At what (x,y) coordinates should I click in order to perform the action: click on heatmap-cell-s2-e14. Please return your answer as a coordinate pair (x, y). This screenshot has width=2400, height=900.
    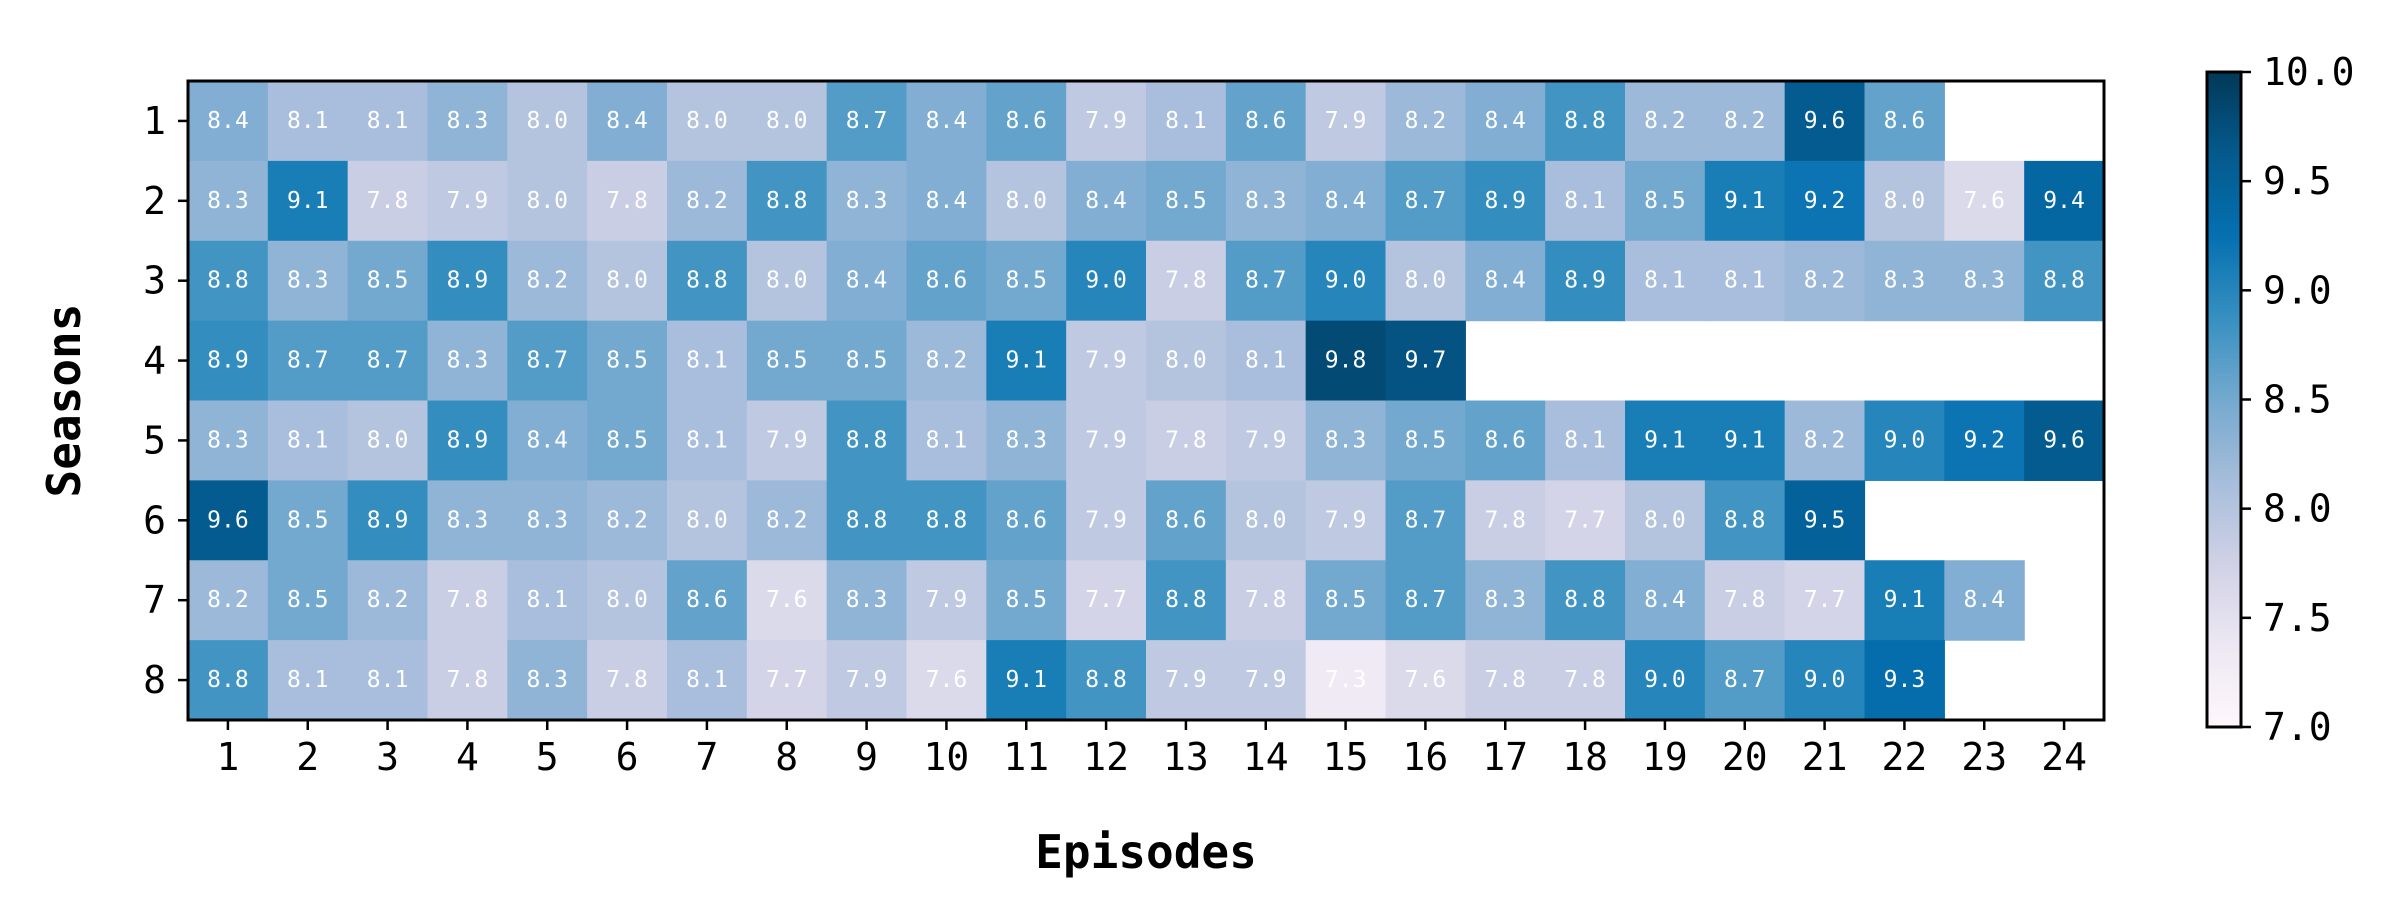
    Looking at the image, I should click on (1266, 201).